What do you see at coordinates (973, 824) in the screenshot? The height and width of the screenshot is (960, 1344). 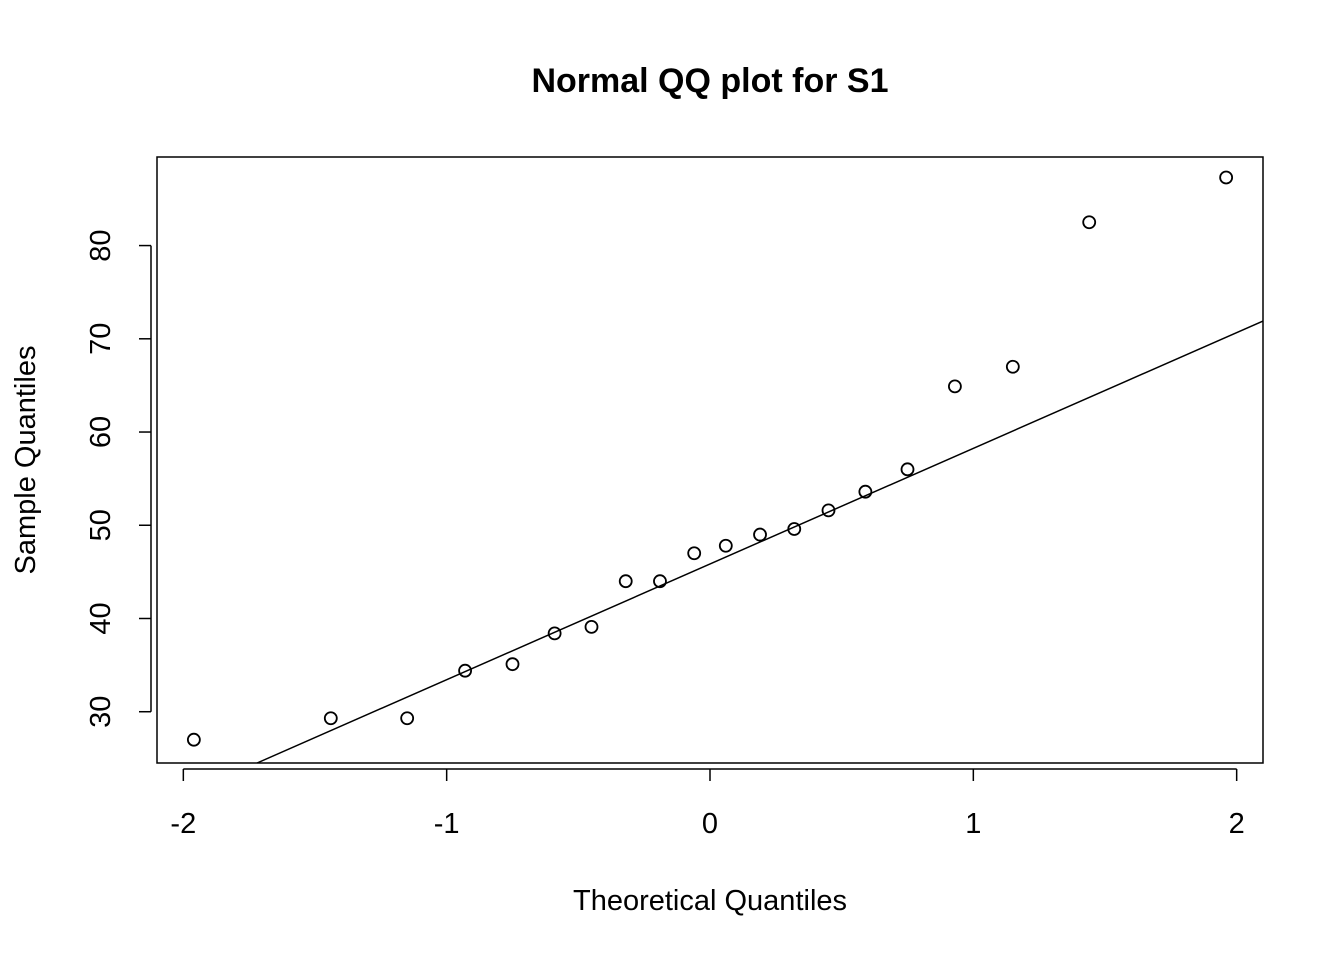 I see `x-tick-label: 1` at bounding box center [973, 824].